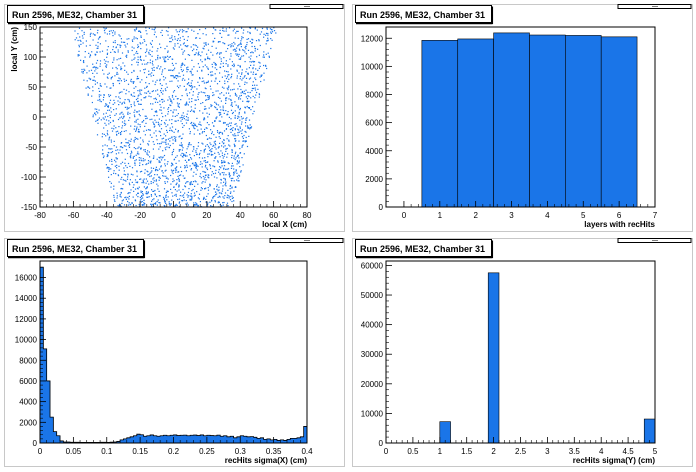  I want to click on x-tick-label: 0.2, so click(174, 451).